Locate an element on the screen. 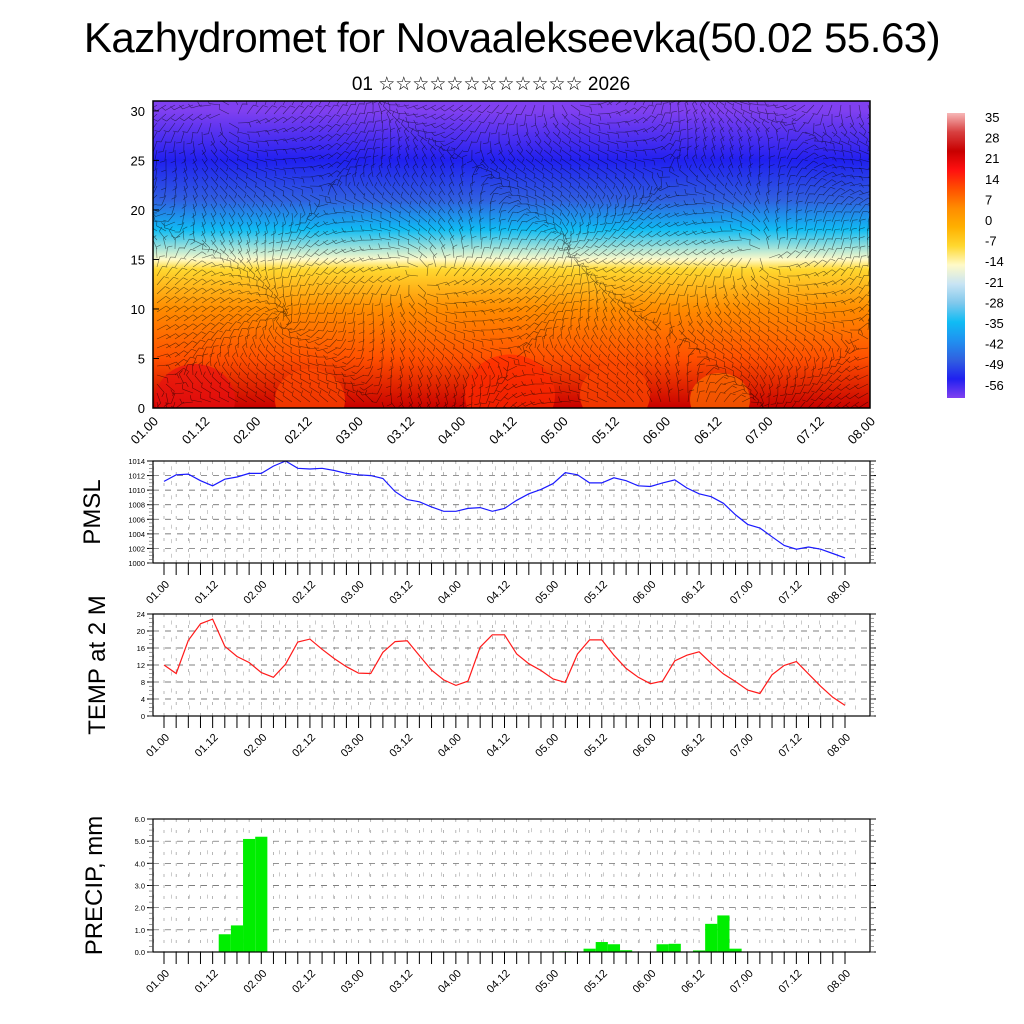 The height and width of the screenshot is (1024, 1024). colorbar: 35 28 21 14 7 0 -7 -14 -21 -28 -35 -42 -49 -56 is located at coordinates (975, 254).